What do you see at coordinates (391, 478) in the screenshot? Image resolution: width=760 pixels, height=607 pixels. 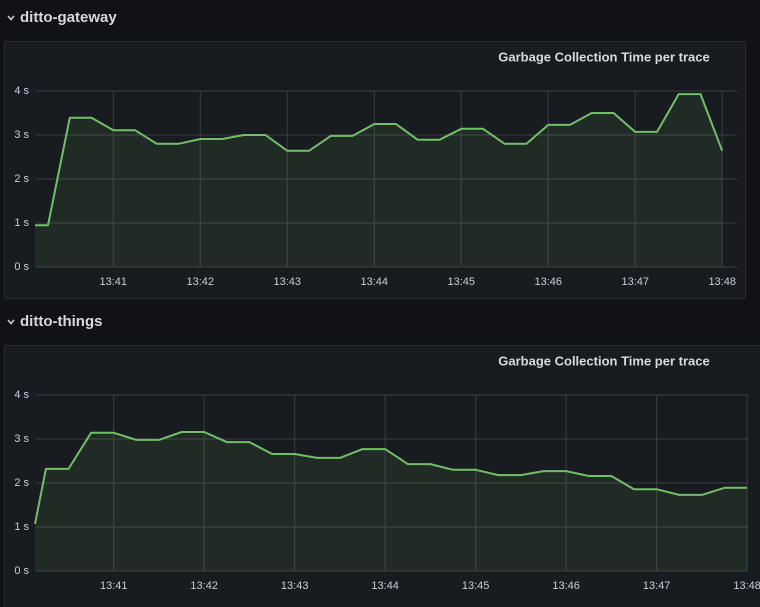 I see `line` at bounding box center [391, 478].